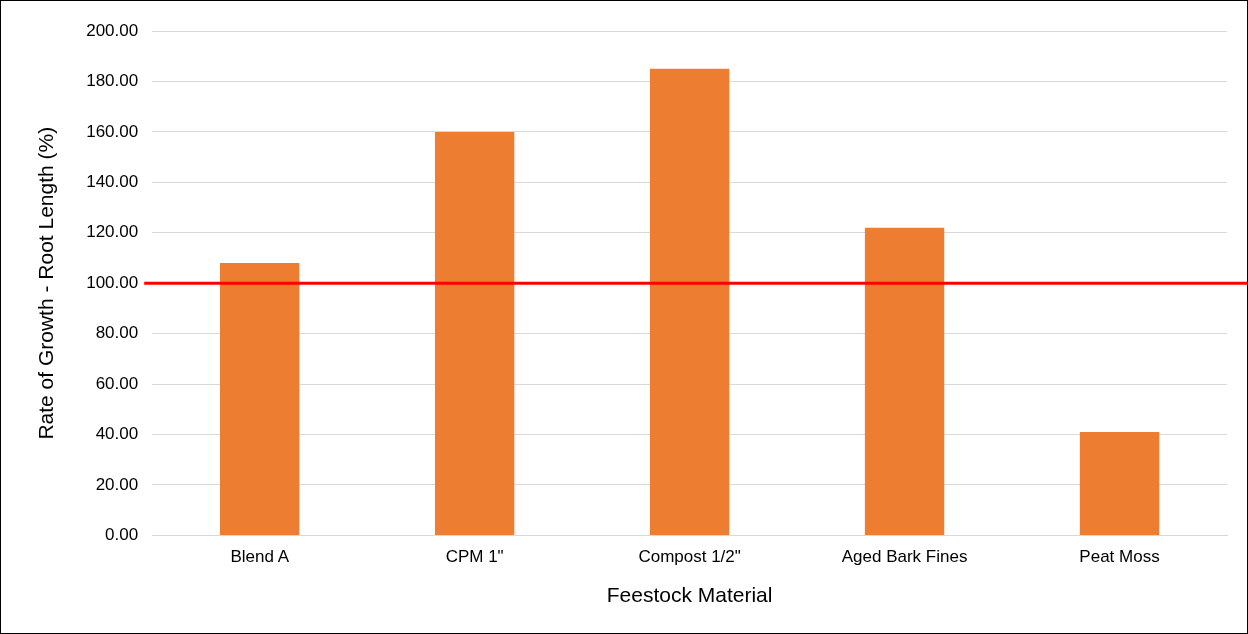 Image resolution: width=1248 pixels, height=634 pixels. I want to click on y-tick-label: 180.00, so click(112, 81).